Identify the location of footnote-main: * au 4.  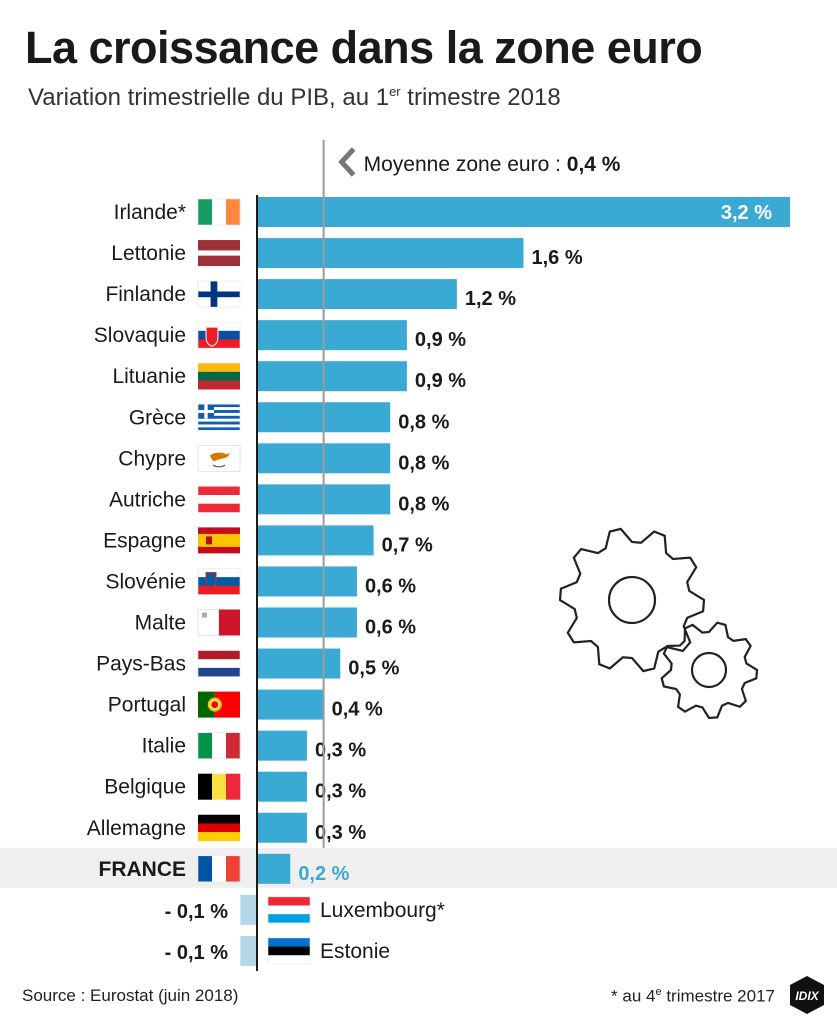
(633, 996).